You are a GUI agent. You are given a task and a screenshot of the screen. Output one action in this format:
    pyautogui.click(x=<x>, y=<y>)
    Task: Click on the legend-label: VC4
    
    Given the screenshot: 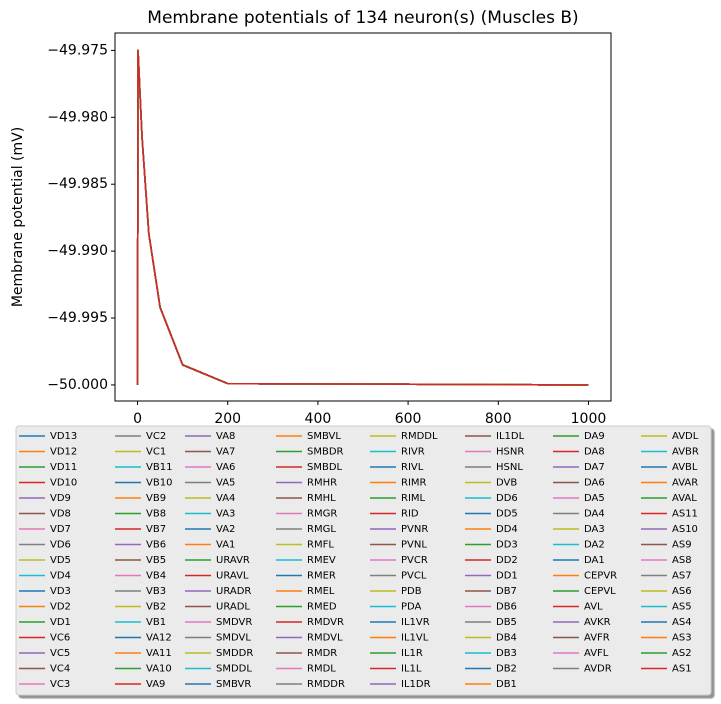 What is the action you would take?
    pyautogui.click(x=60, y=669)
    